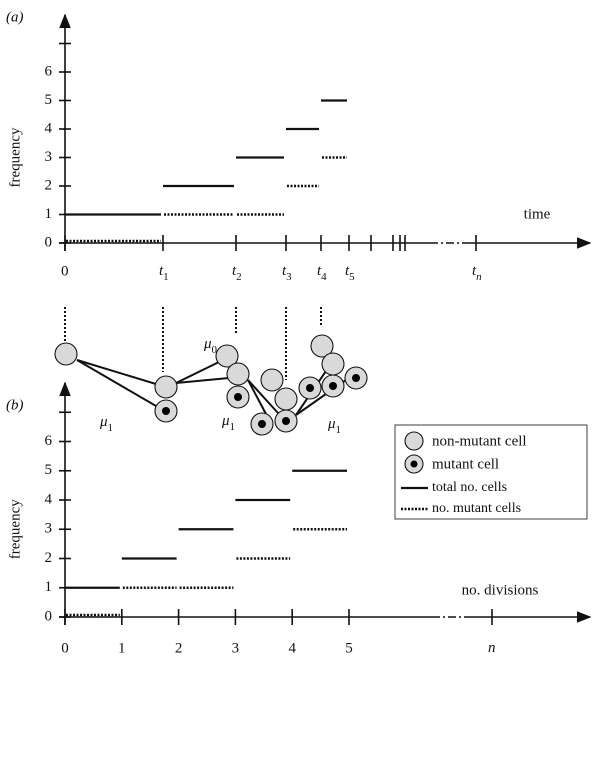 The image size is (595, 767). Describe the element at coordinates (492, 648) in the screenshot. I see `x-tick-label: n` at that location.